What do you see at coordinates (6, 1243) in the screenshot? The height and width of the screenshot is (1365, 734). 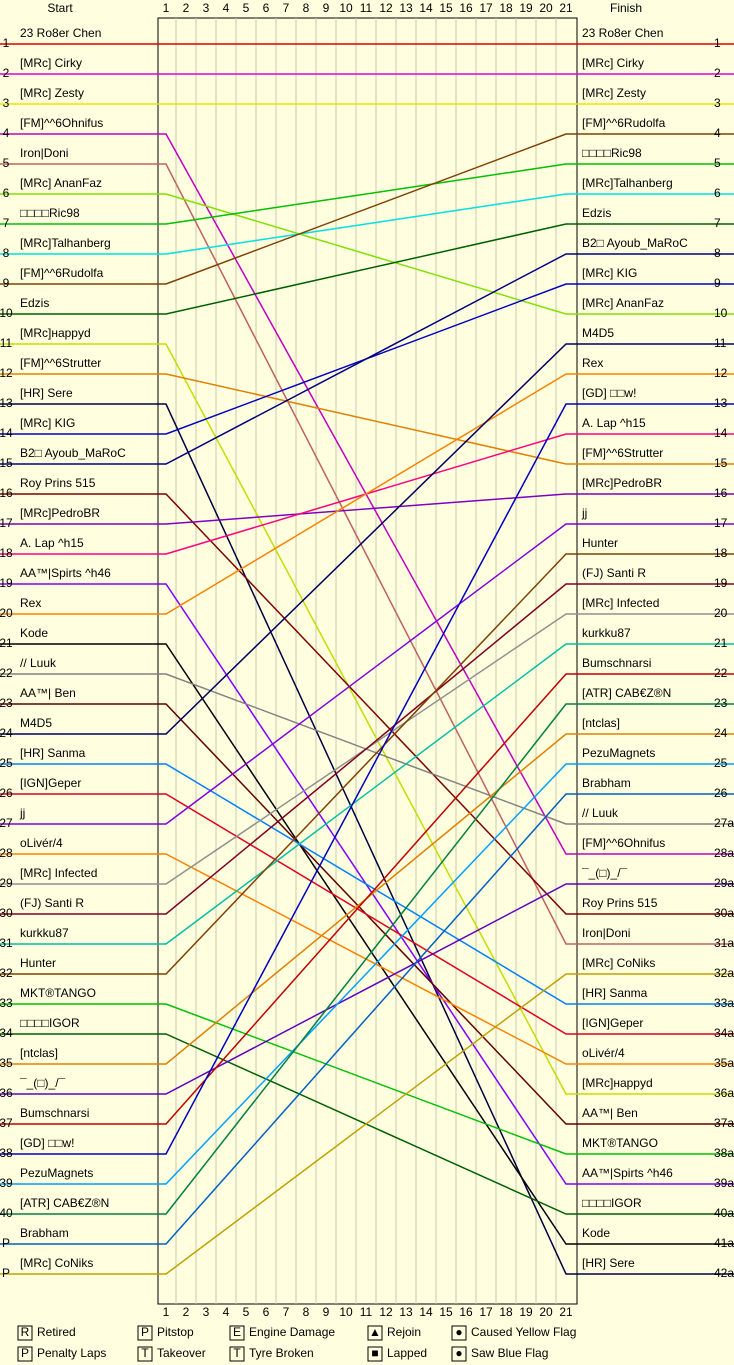 I see `start-position: P` at bounding box center [6, 1243].